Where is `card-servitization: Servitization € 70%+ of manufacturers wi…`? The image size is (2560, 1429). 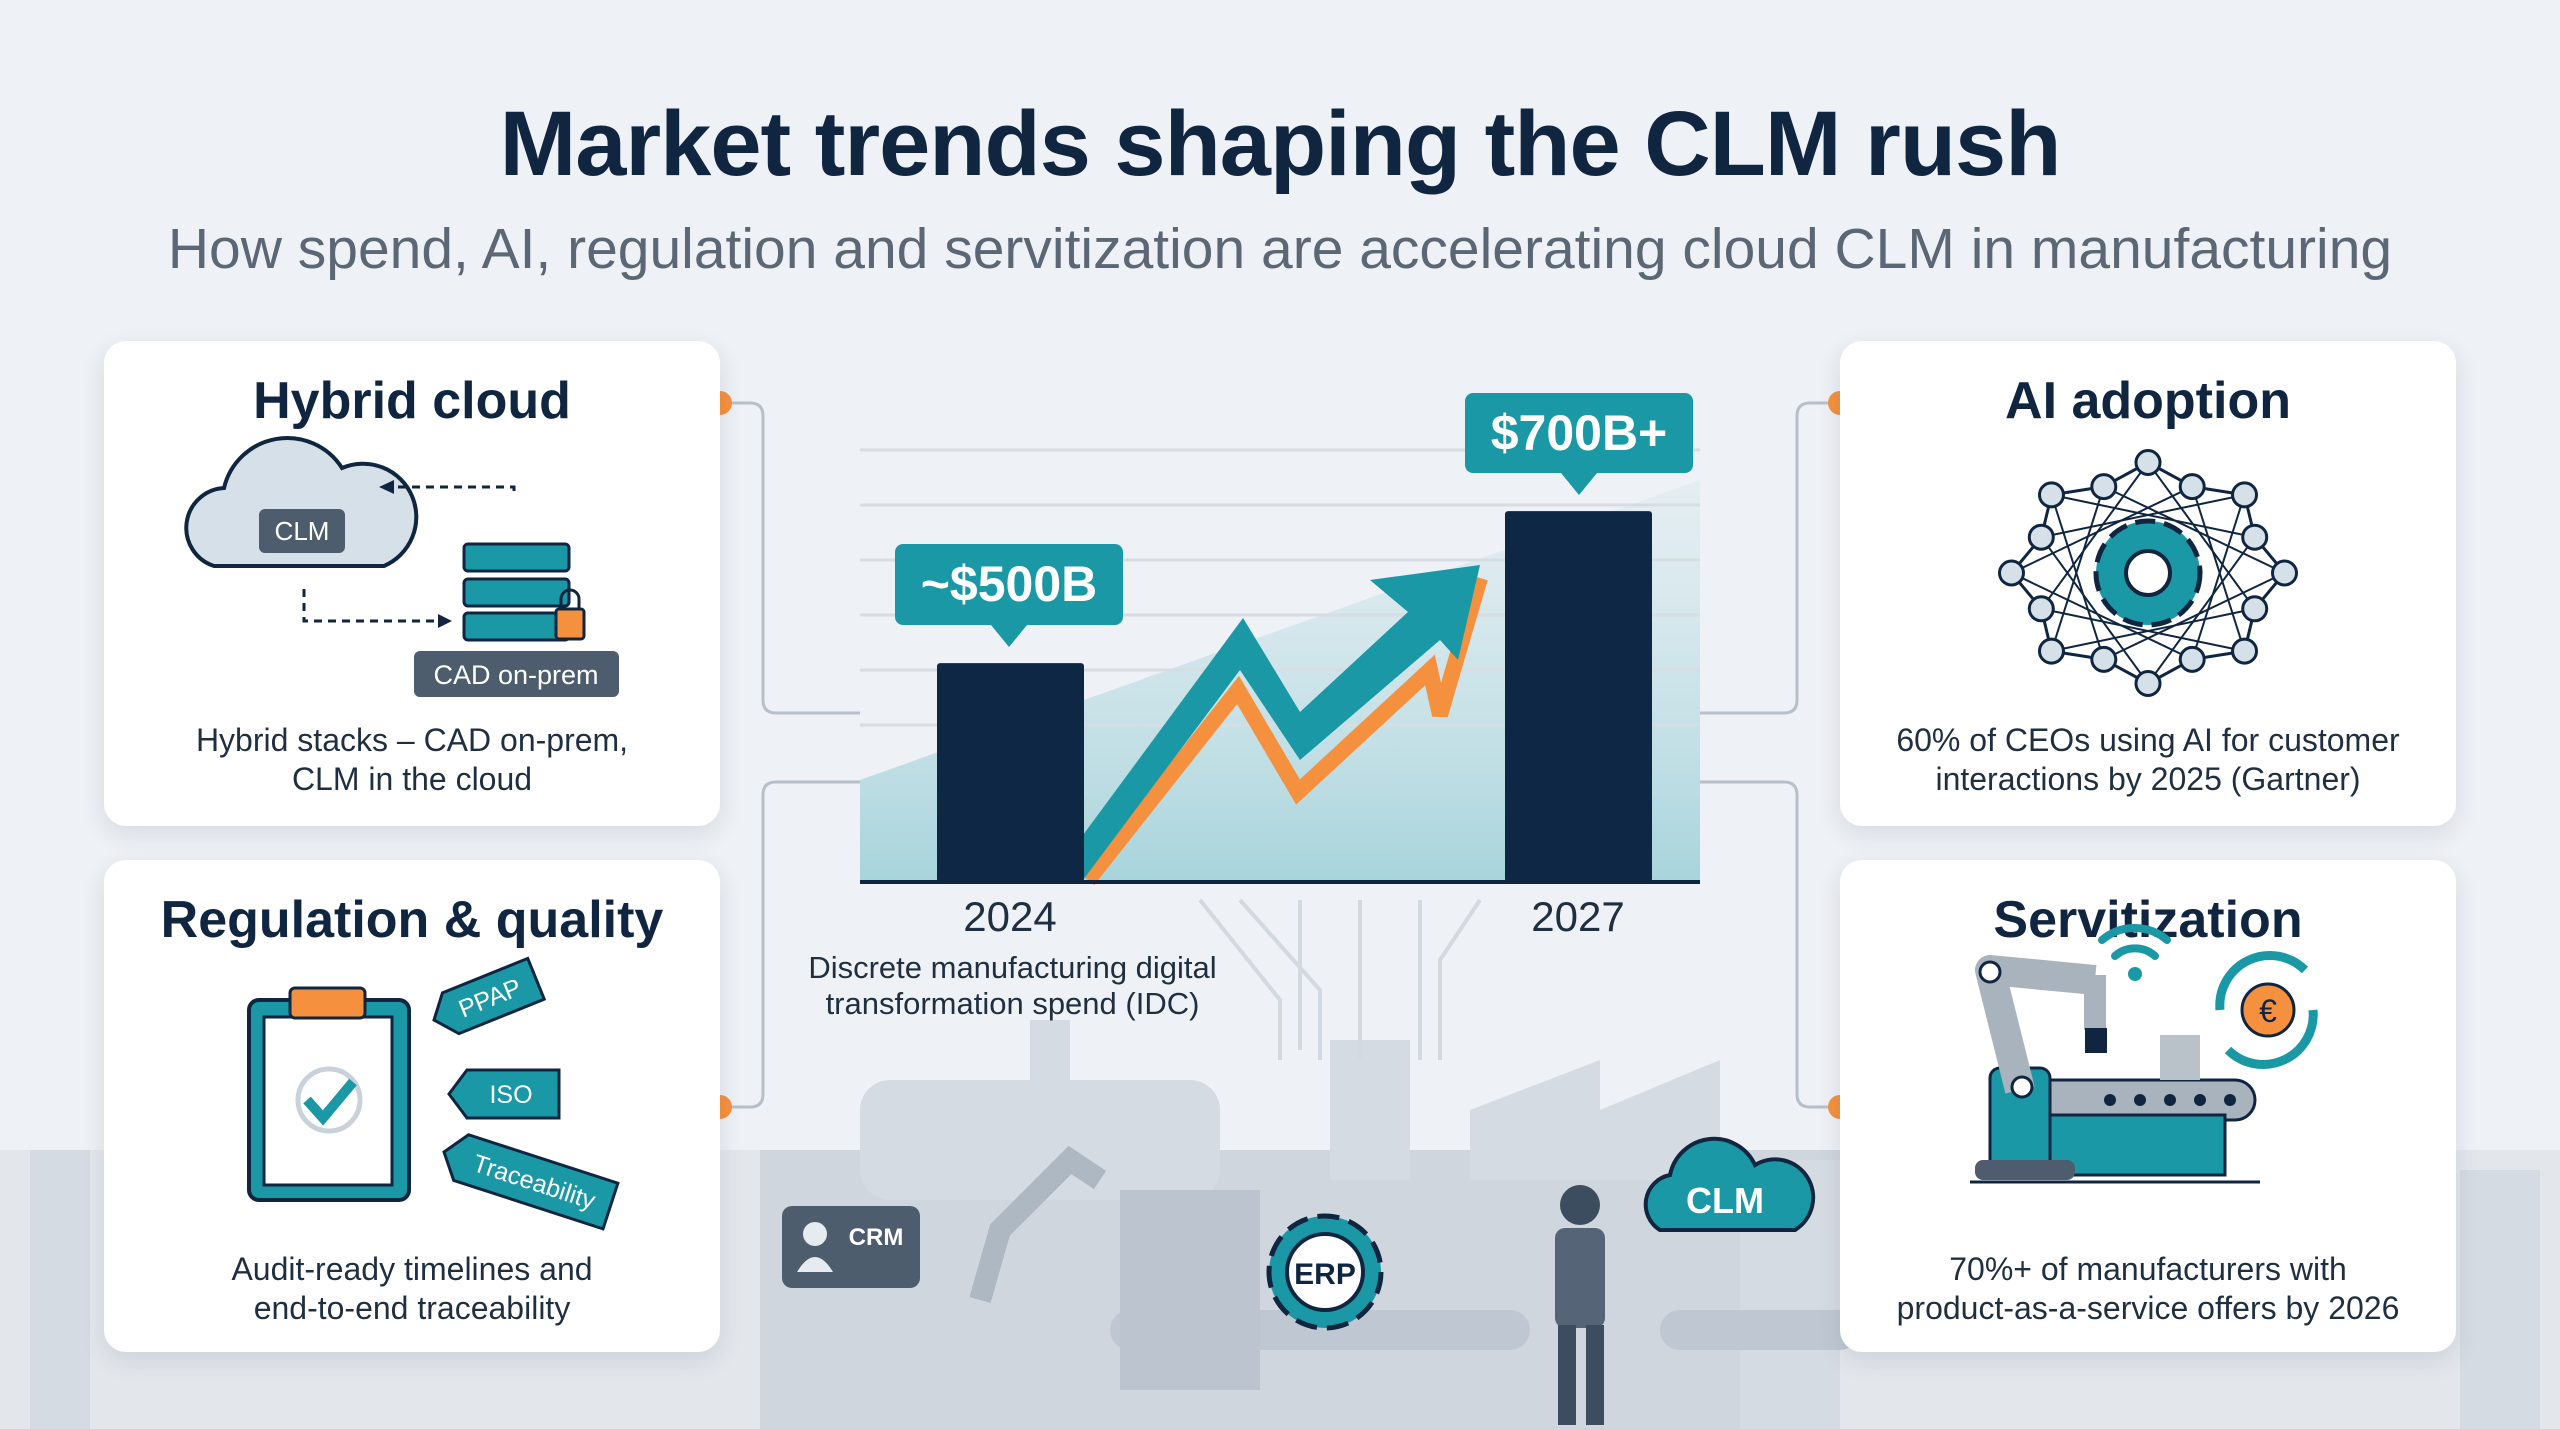 card-servitization: Servitization € 70%+ of manufacturers wi… is located at coordinates (2148, 1106).